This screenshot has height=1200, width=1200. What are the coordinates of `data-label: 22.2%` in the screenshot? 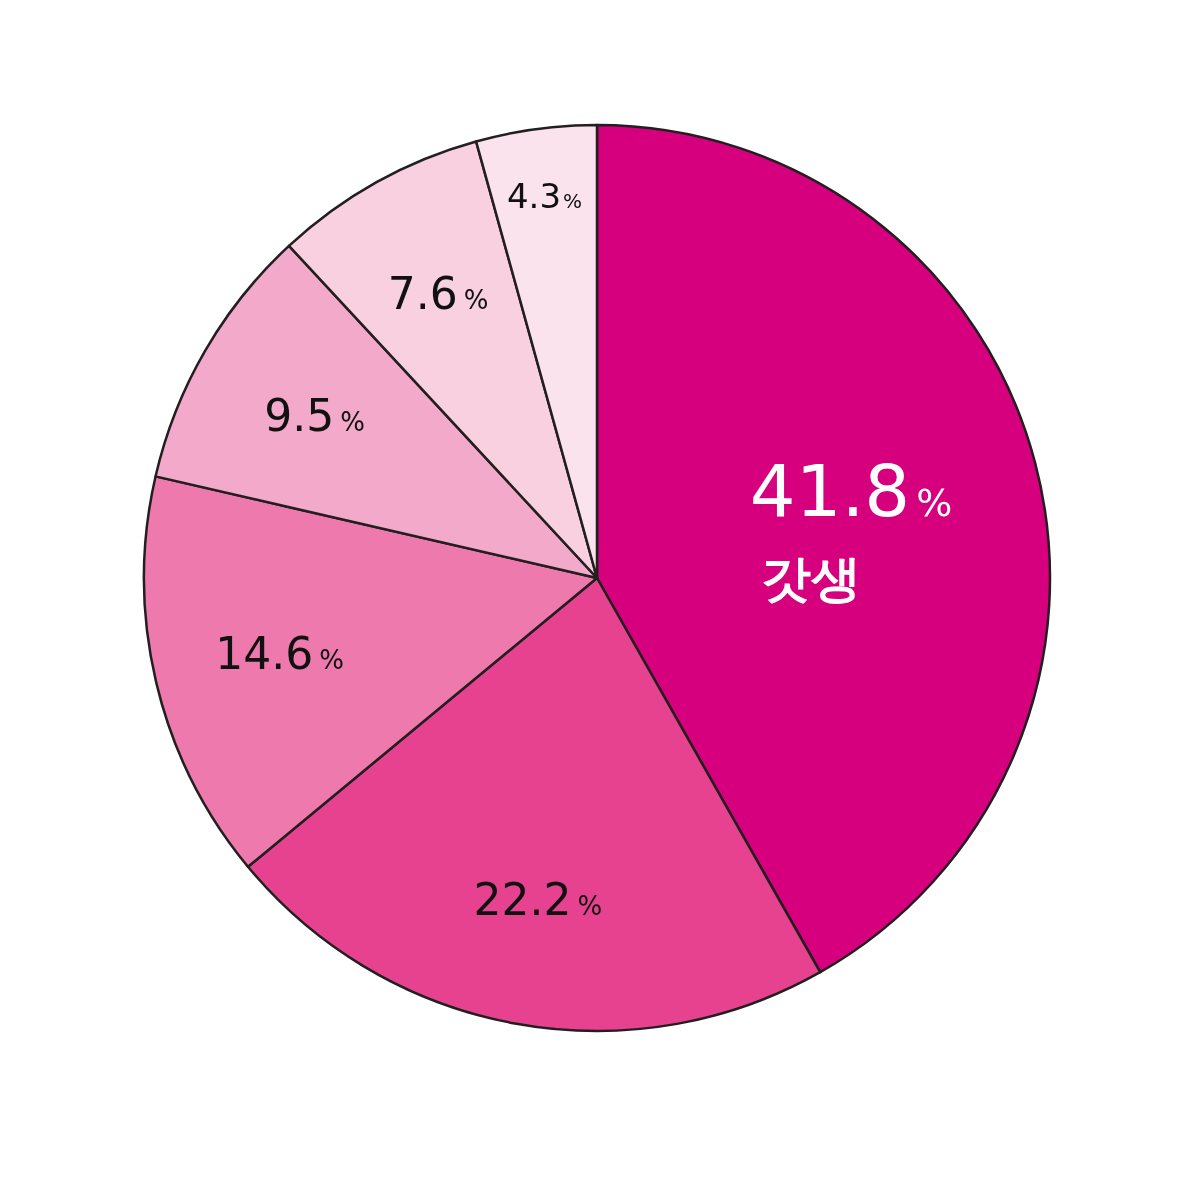 It's located at (538, 899).